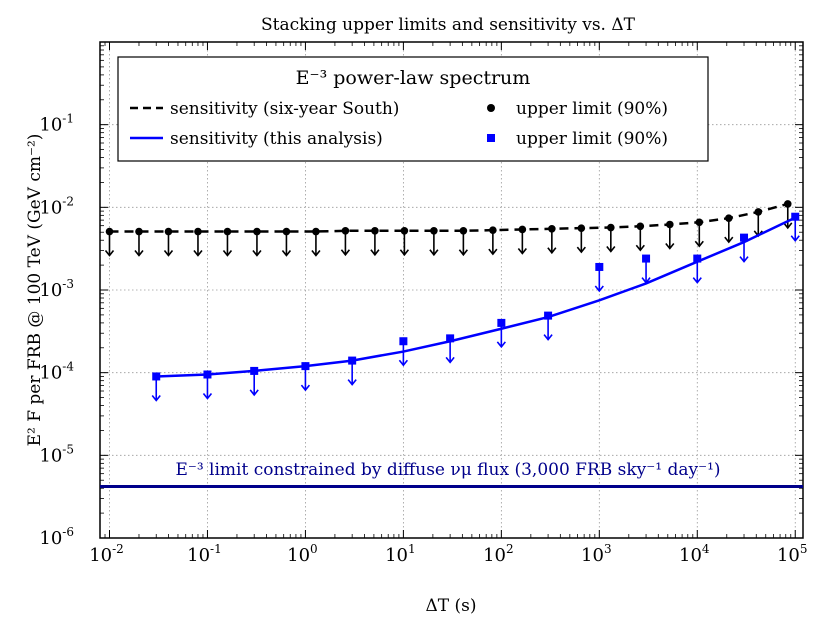  I want to click on x-tick-label: 10⁵, so click(792, 554).